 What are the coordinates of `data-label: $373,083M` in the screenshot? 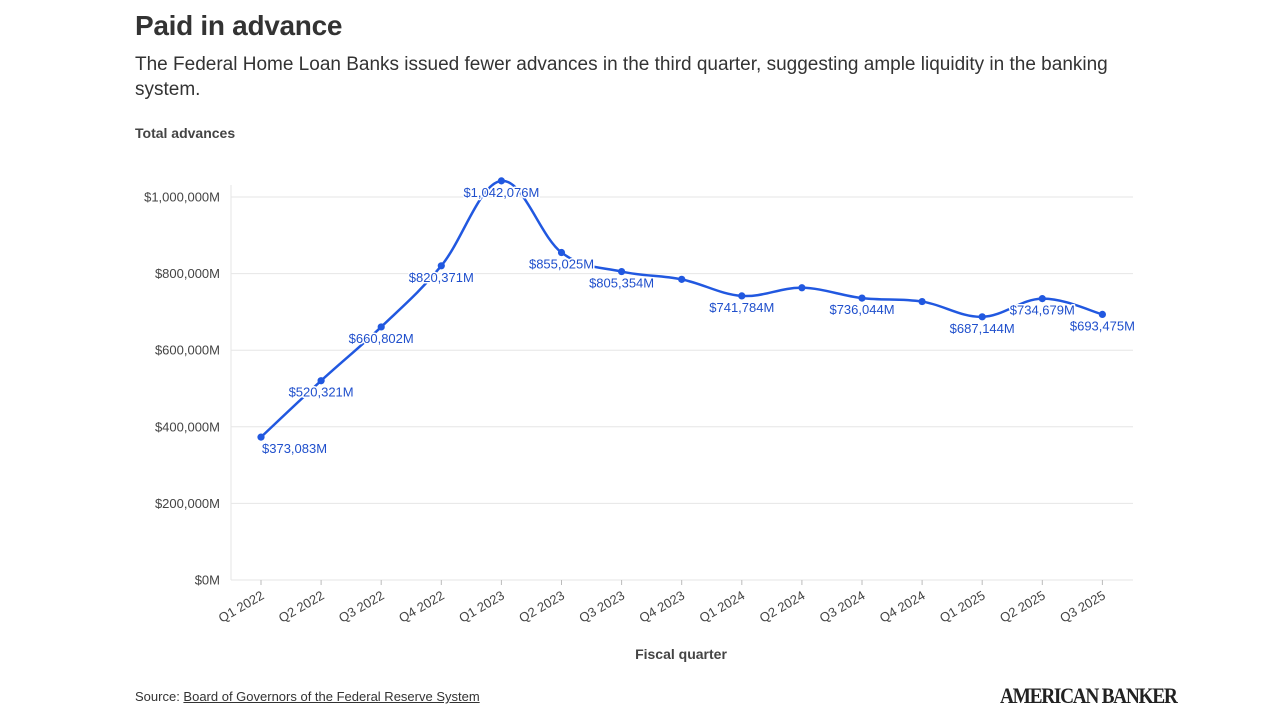 It's located at (294, 448).